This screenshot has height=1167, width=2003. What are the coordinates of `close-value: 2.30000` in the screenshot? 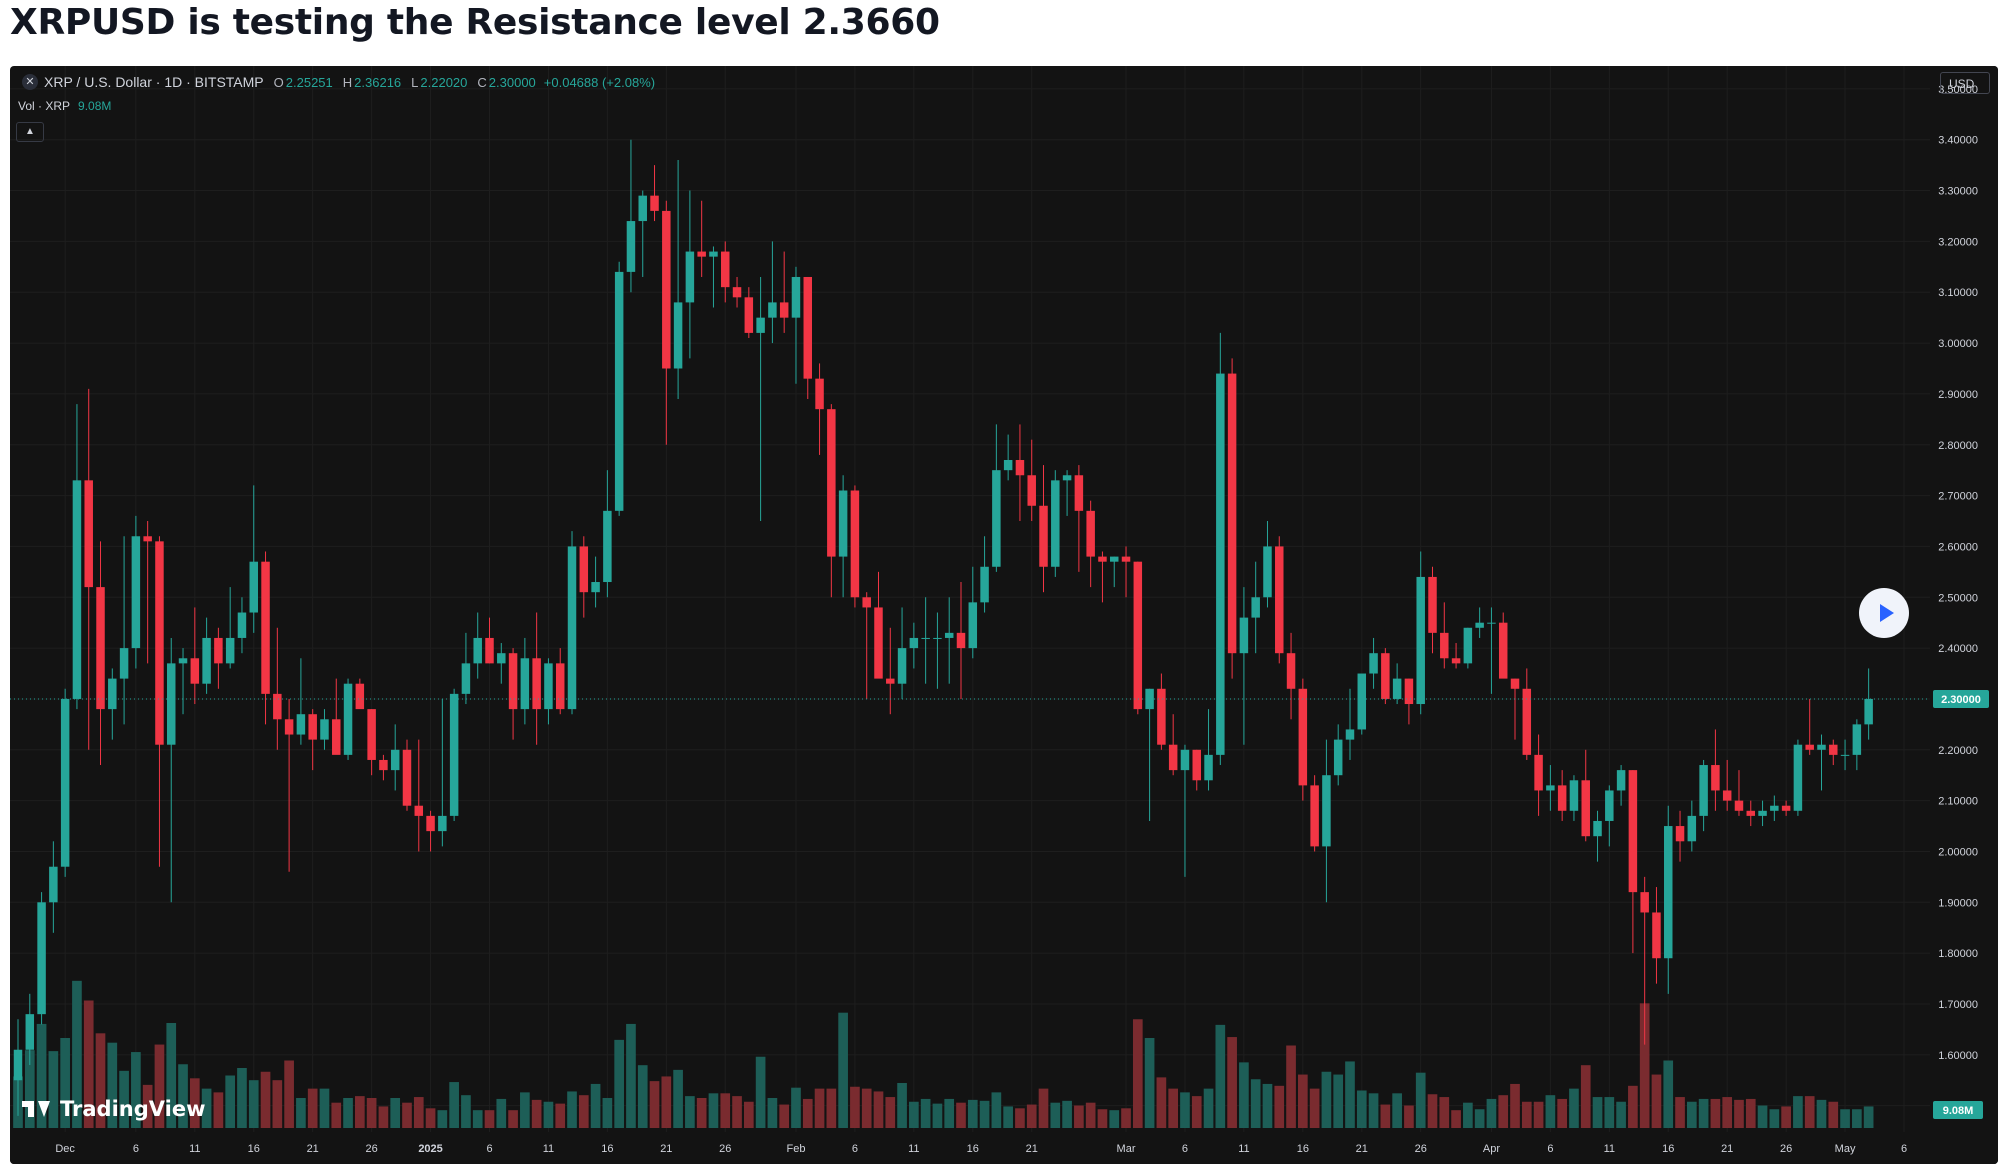 It's located at (512, 82).